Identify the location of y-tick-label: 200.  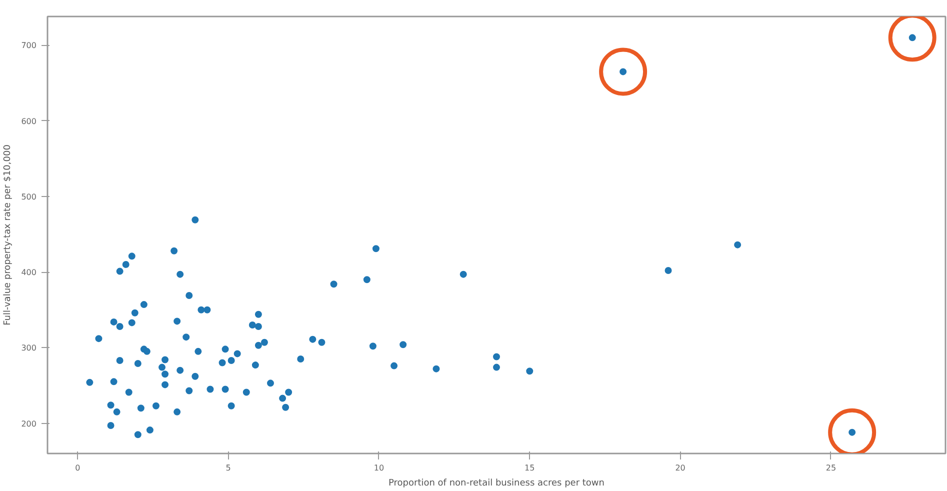
(29, 423).